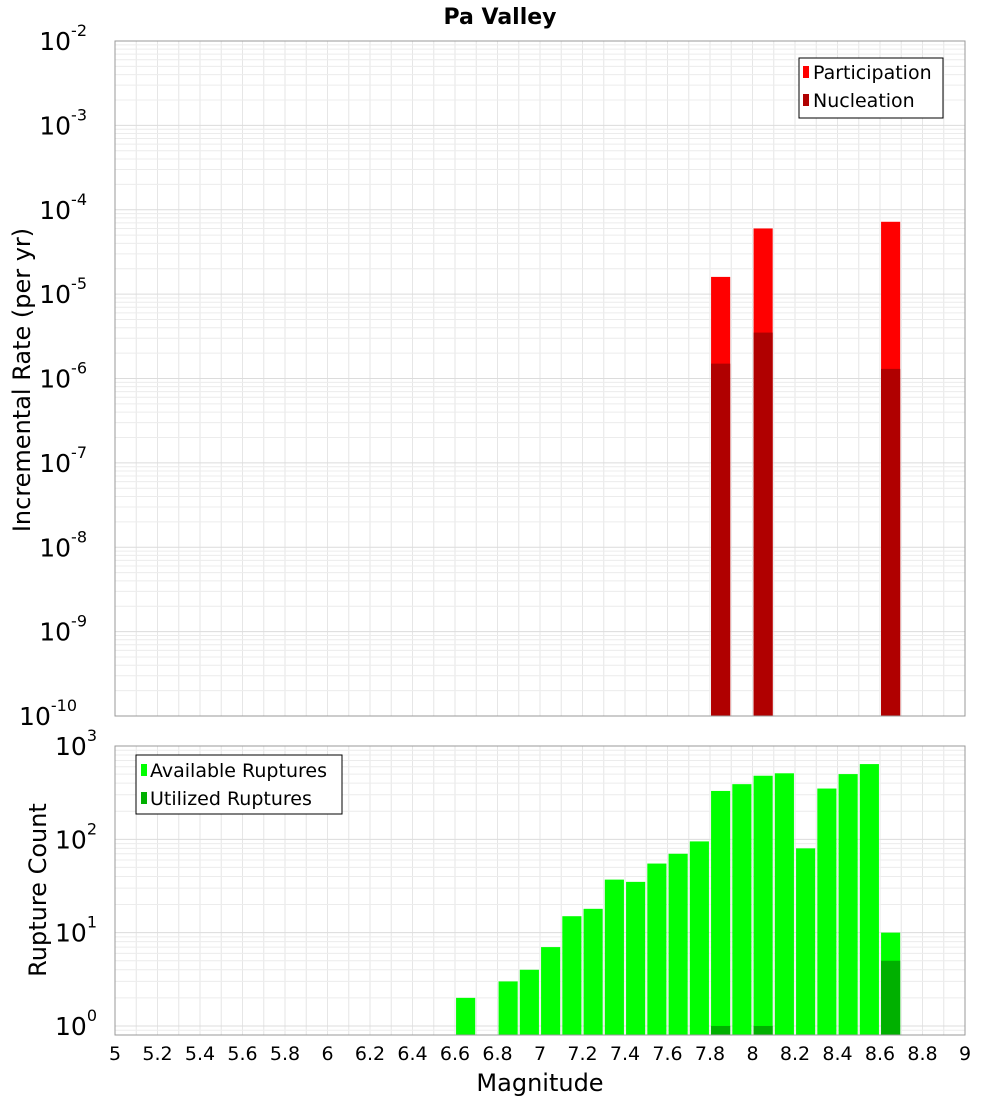 Image resolution: width=1000 pixels, height=1104 pixels. I want to click on x-tick-label: 5.4, so click(200, 1054).